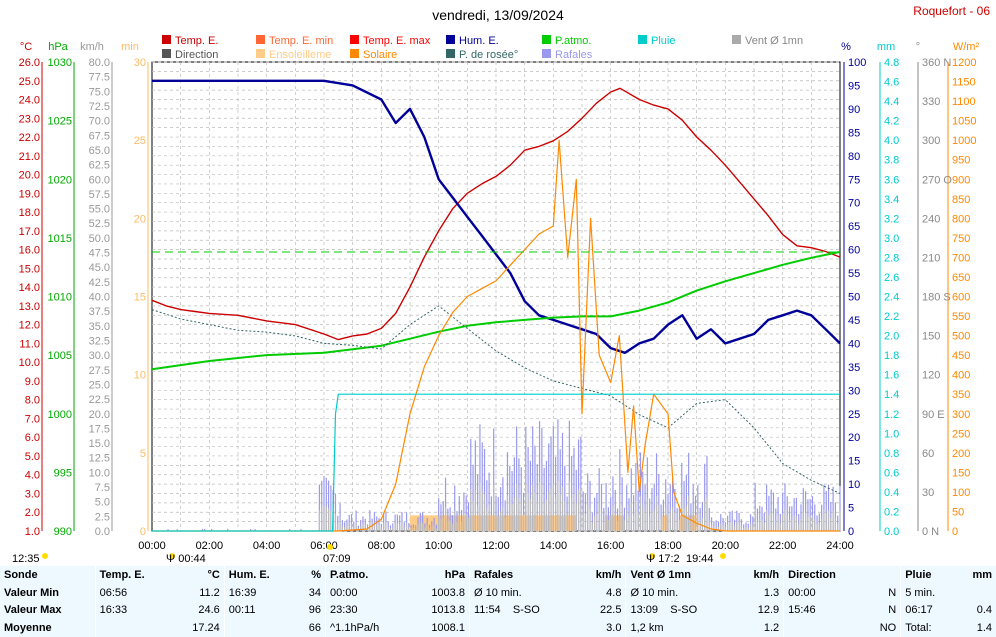 This screenshot has width=996, height=637. What do you see at coordinates (439, 546) in the screenshot?
I see `x-tick-label: 10:00` at bounding box center [439, 546].